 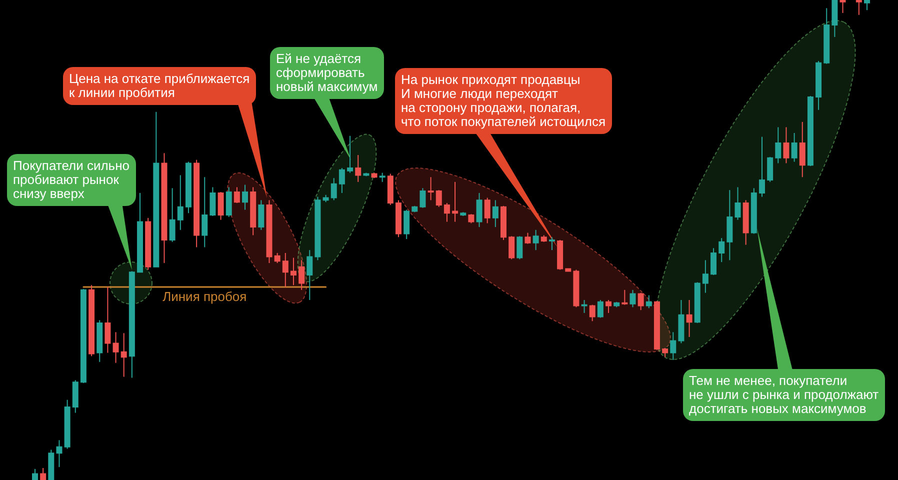 What do you see at coordinates (784, 394) in the screenshot?
I see `annotation: Тем не менее, покупатели не ушли с рынка и продолжают достигать новых максимумов` at bounding box center [784, 394].